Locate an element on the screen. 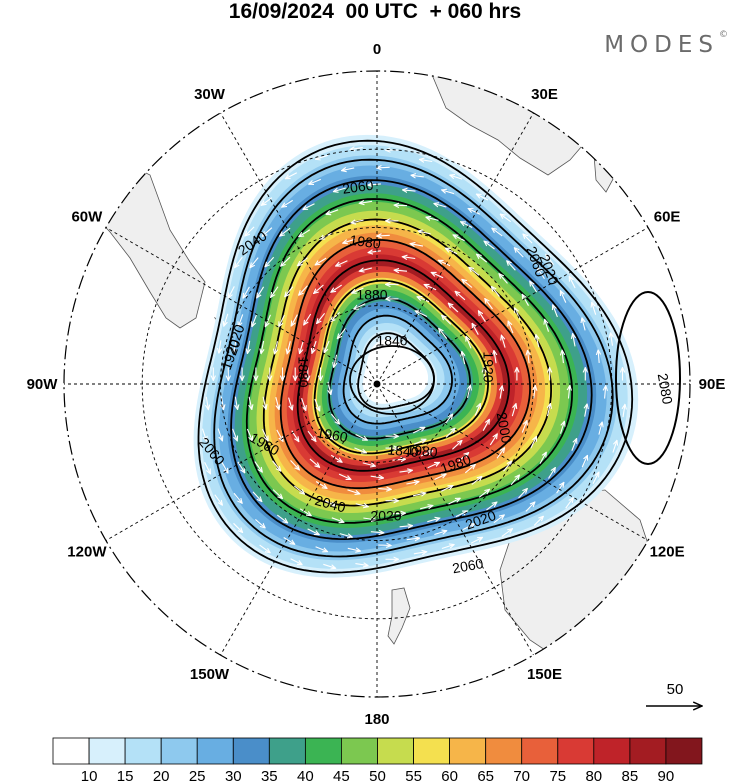 The width and height of the screenshot is (750, 782). reference-vector-label: 50 is located at coordinates (675, 689).